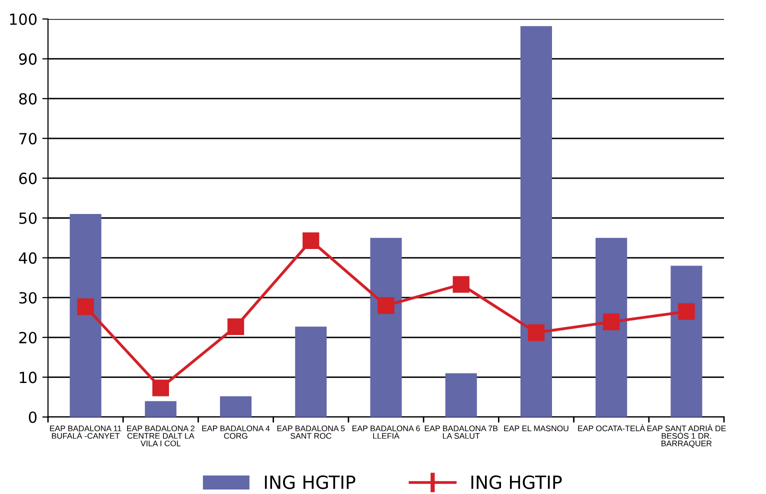 This screenshot has width=766, height=494. Describe the element at coordinates (28, 138) in the screenshot. I see `y-tick-label: 70` at that location.